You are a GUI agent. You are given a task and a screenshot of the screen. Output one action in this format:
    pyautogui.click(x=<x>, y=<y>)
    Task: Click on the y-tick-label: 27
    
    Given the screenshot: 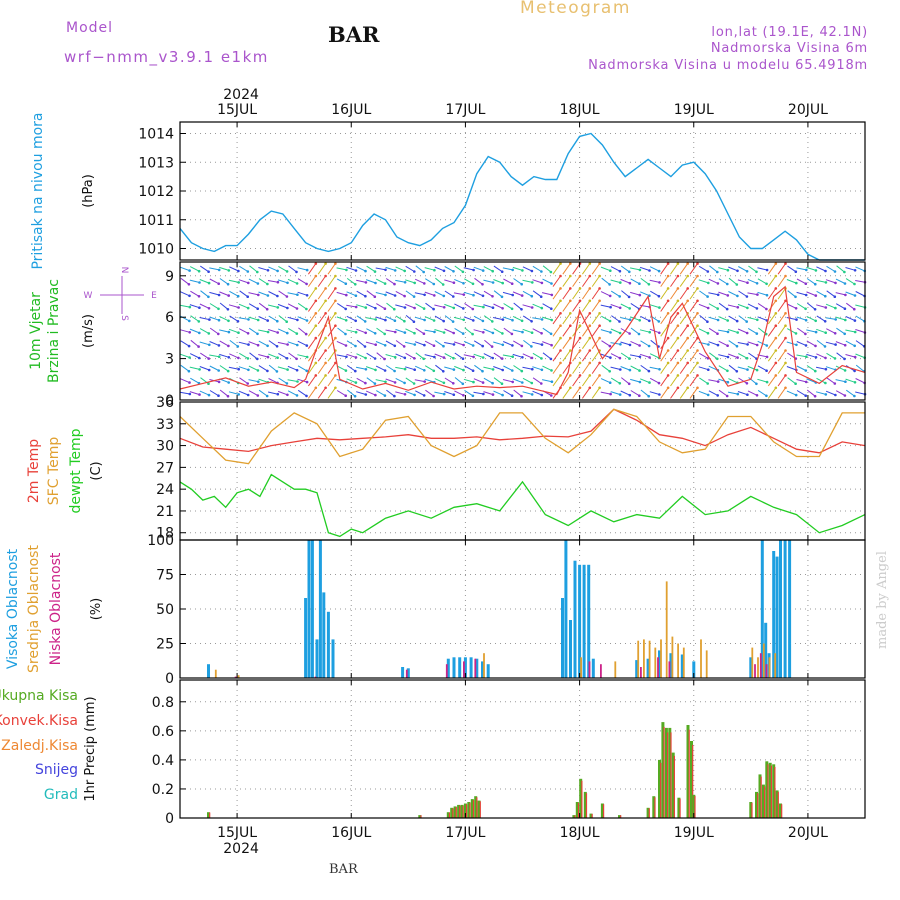 What is the action you would take?
    pyautogui.click(x=165, y=468)
    